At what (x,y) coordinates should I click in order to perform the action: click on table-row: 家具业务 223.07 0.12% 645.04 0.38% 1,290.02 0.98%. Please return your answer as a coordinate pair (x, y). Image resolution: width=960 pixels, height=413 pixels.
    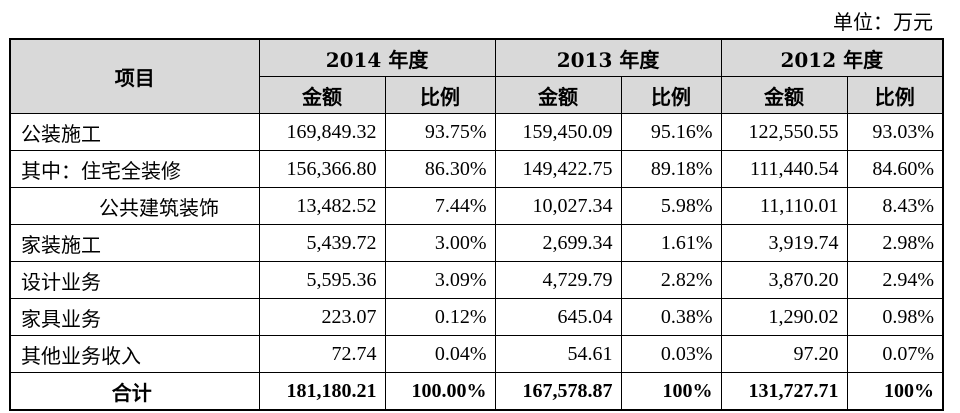
    Looking at the image, I should click on (476, 317).